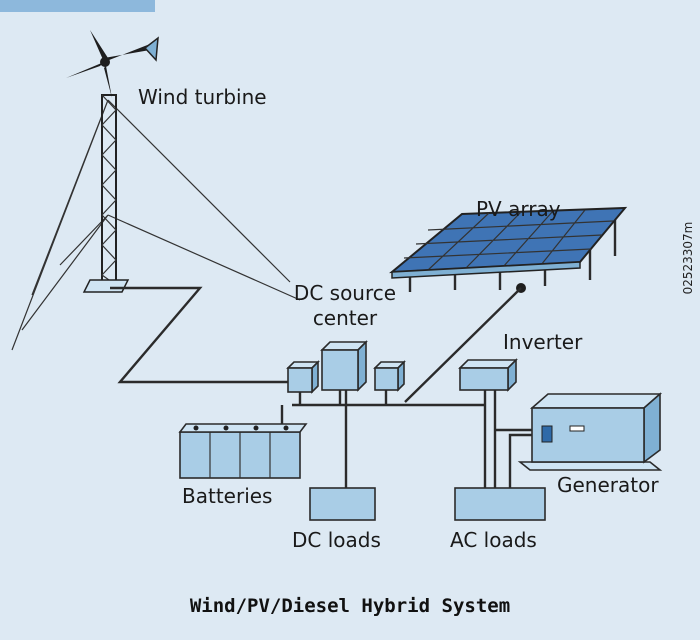 Image resolution: width=700 pixels, height=640 pixels. What do you see at coordinates (227, 496) in the screenshot?
I see `batteries-label: Batteries` at bounding box center [227, 496].